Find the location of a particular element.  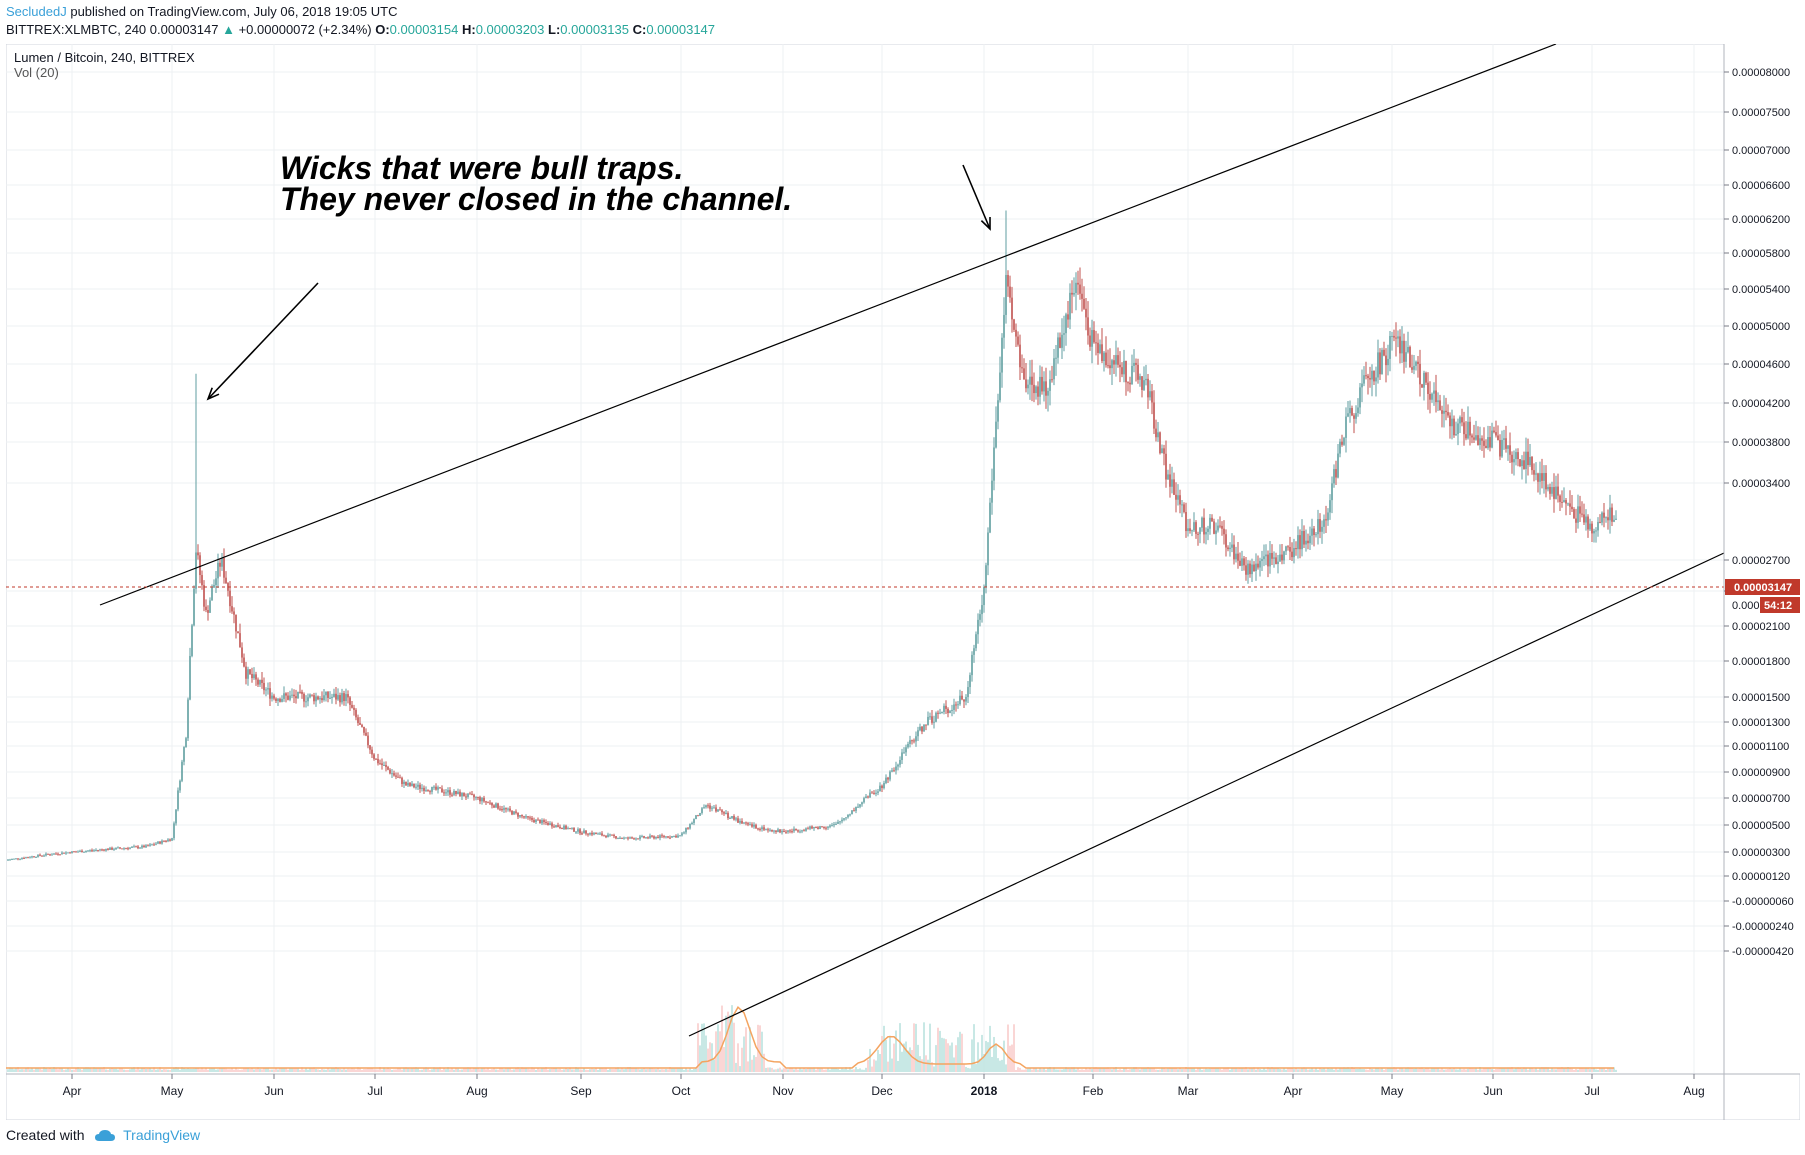

tradingview-link: TradingView is located at coordinates (162, 1135).